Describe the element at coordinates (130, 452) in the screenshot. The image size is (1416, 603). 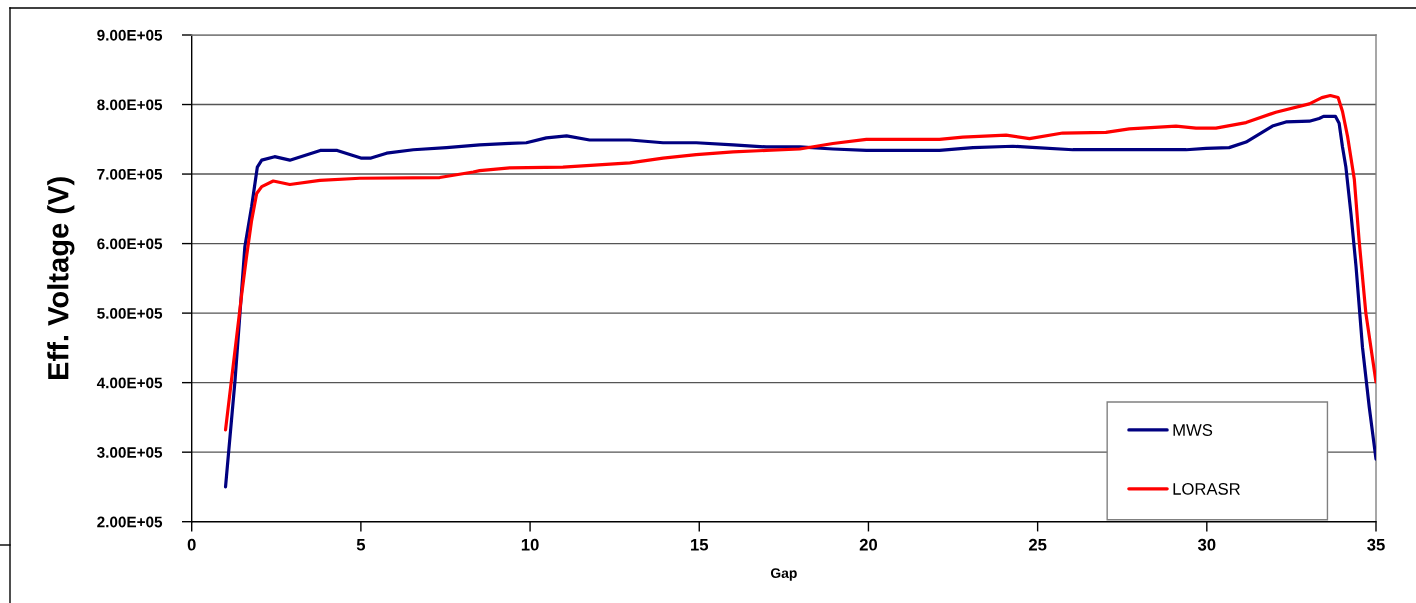
I see `y-tick-label: 3.00E+05` at that location.